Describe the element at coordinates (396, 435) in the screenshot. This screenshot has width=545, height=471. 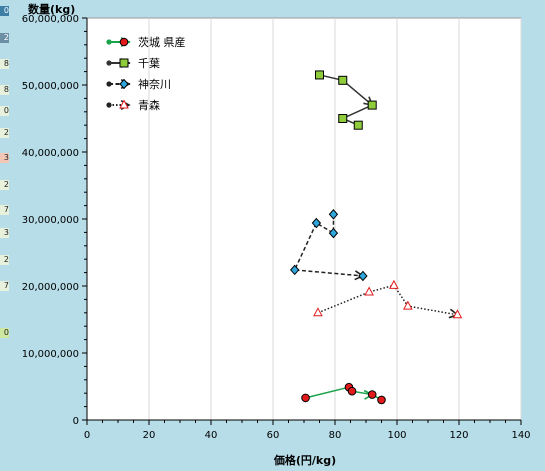
I see `x-tick-label: 100` at that location.